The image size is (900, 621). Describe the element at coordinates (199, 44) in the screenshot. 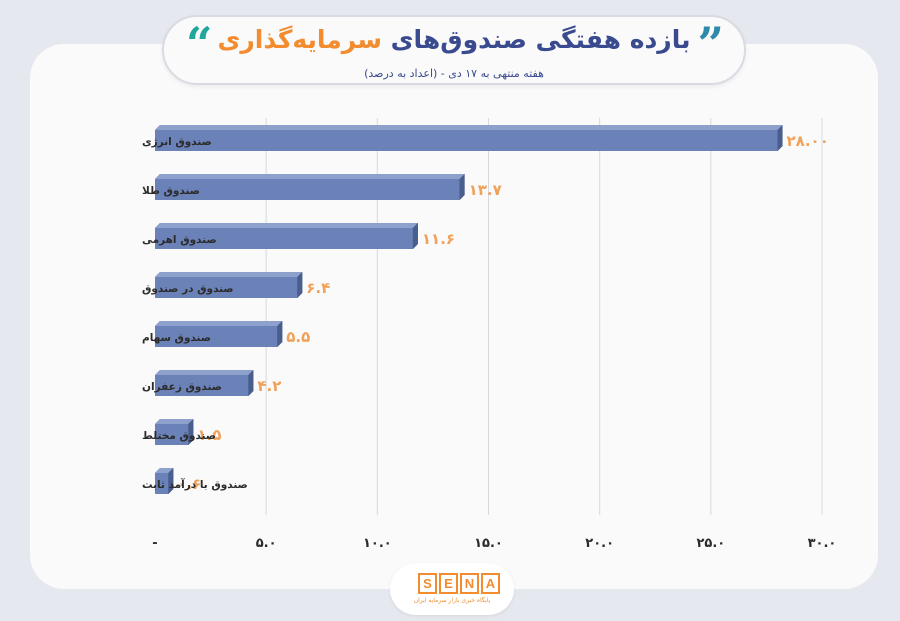

I see `quote-open-icon: “` at that location.